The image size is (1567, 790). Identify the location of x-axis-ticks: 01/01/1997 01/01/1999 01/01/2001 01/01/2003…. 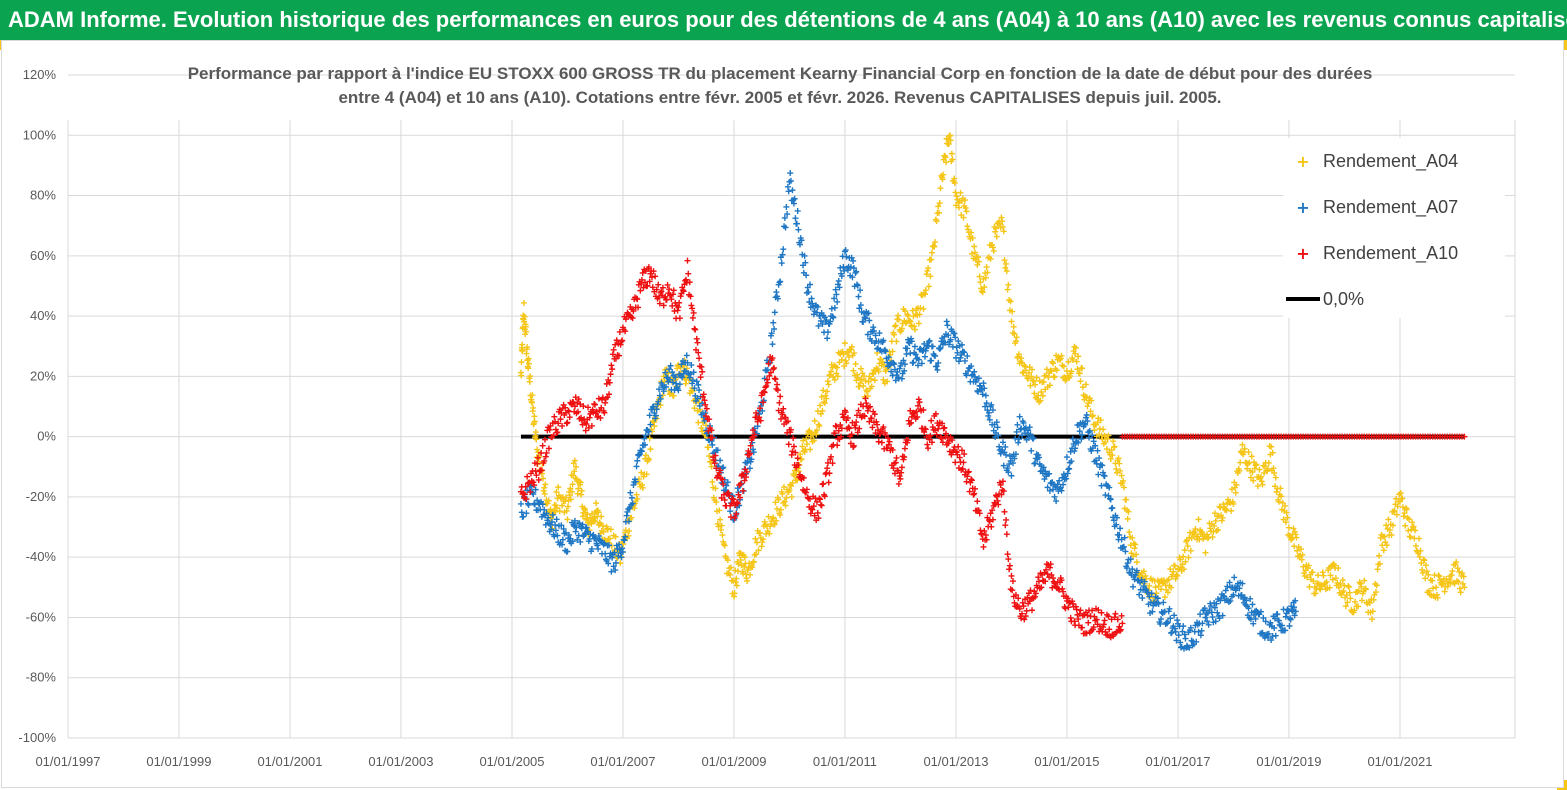
(733, 761).